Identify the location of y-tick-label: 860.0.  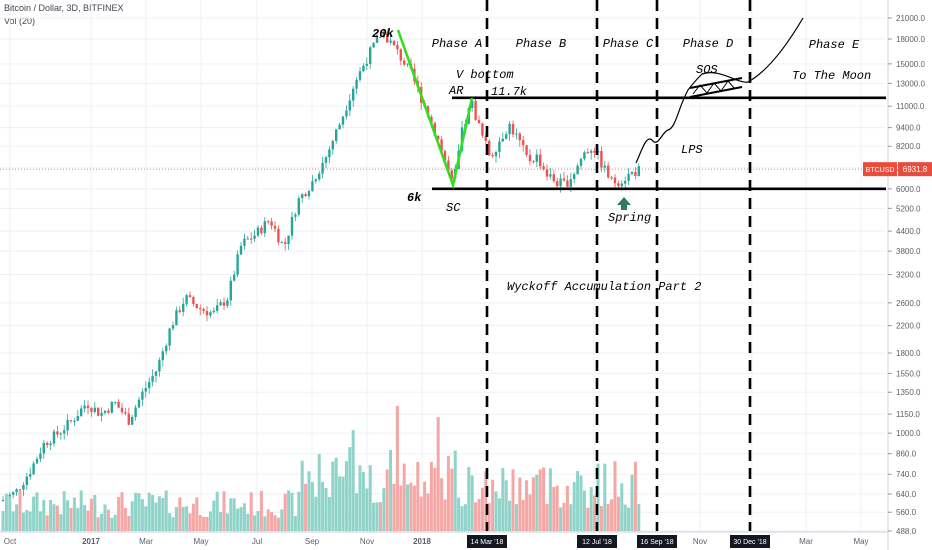
(906, 454).